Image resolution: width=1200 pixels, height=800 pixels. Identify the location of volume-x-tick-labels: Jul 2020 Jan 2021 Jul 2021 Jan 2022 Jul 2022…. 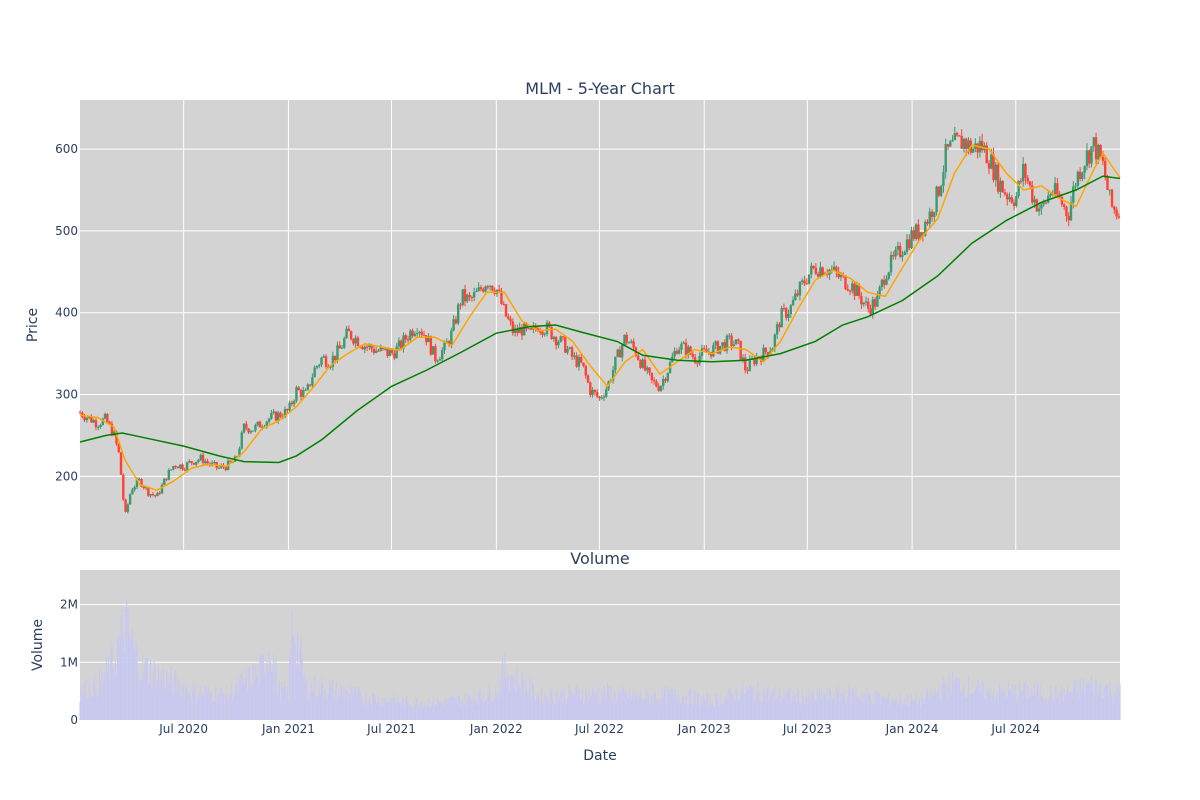
(599, 729).